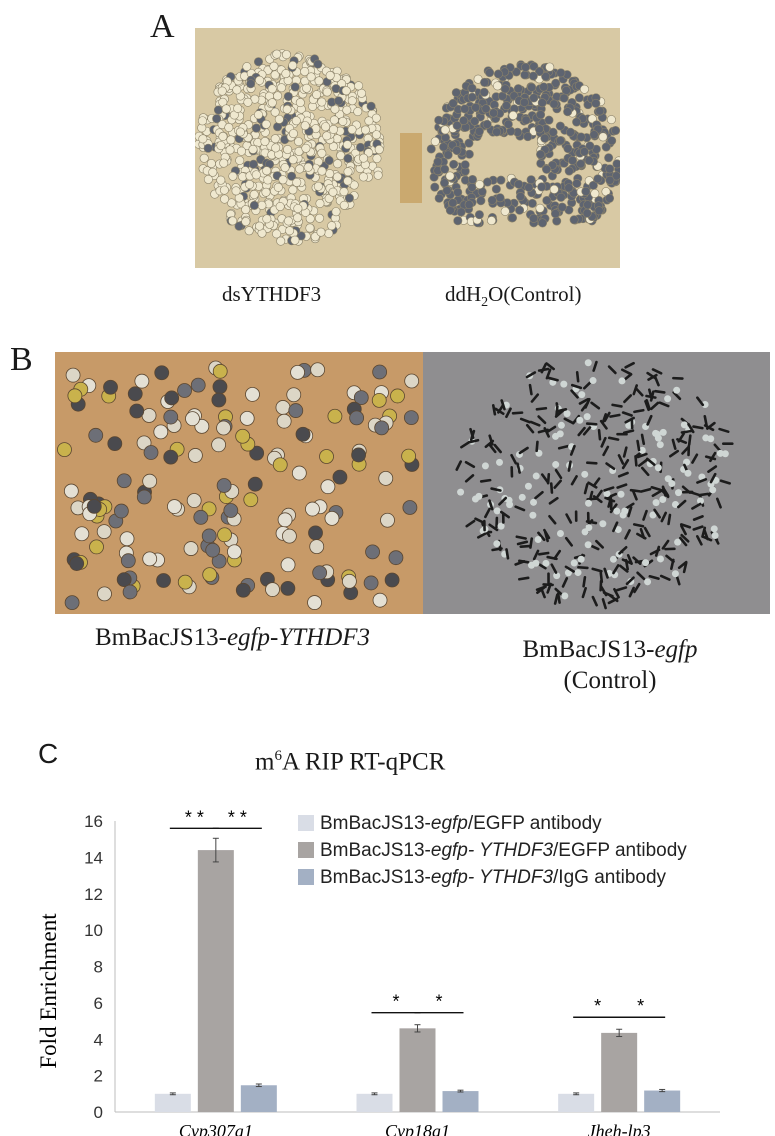 This screenshot has width=775, height=1136. Describe the element at coordinates (676, 649) in the screenshot. I see `panel-b-label-right-italic: egfp` at that location.